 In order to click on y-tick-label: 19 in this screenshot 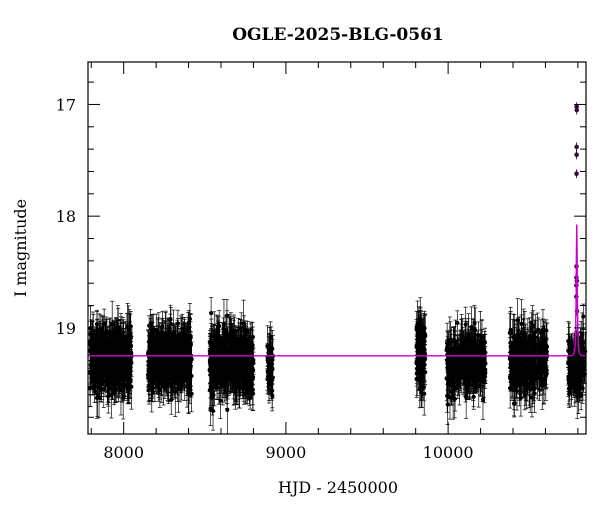, I will do `click(66, 328)`.